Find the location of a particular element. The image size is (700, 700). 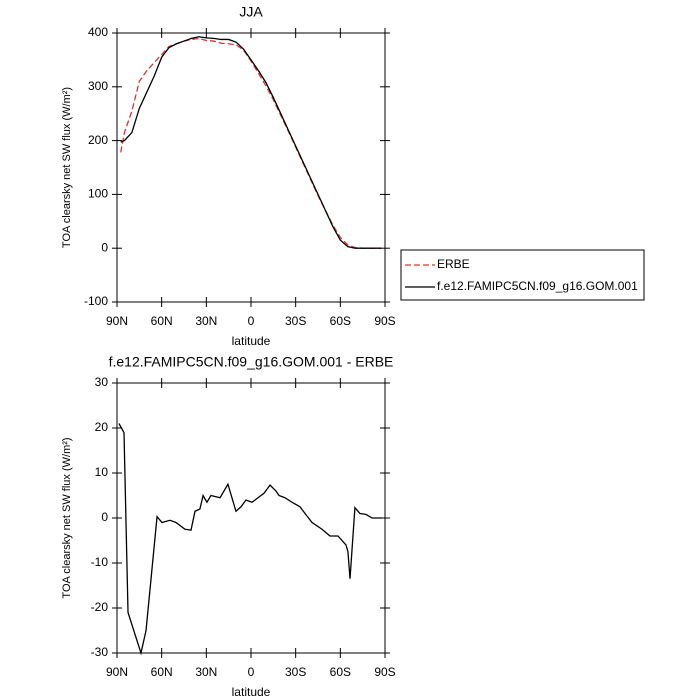

chart-title: JJA is located at coordinates (251, 12).